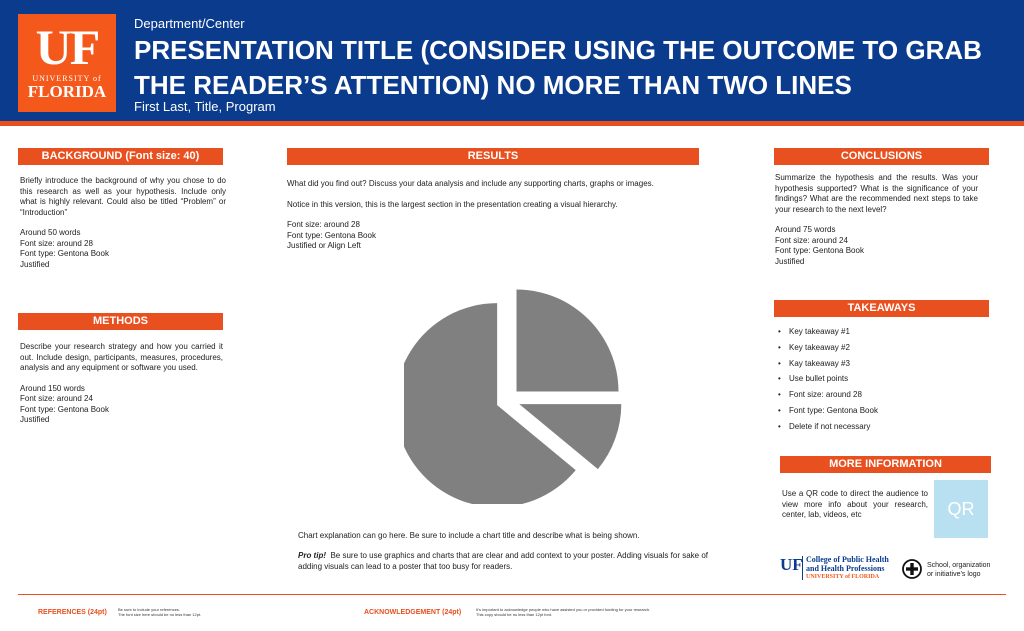  Describe the element at coordinates (954, 574) in the screenshot. I see `school-logo-line-2: or initiative’s logo` at that location.